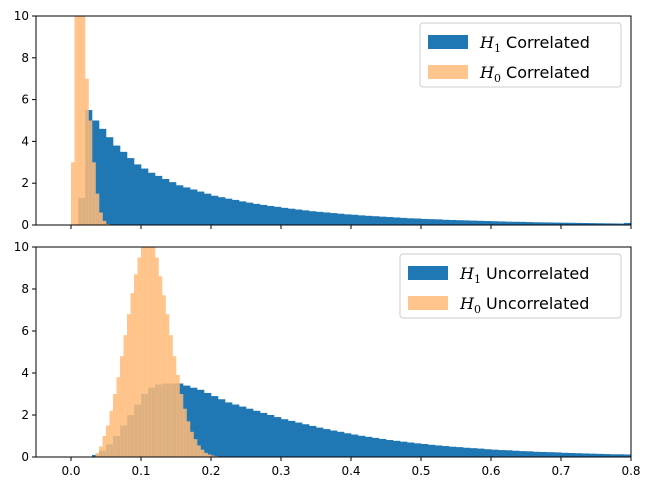  I want to click on y-tick-label: 6, so click(25, 331).